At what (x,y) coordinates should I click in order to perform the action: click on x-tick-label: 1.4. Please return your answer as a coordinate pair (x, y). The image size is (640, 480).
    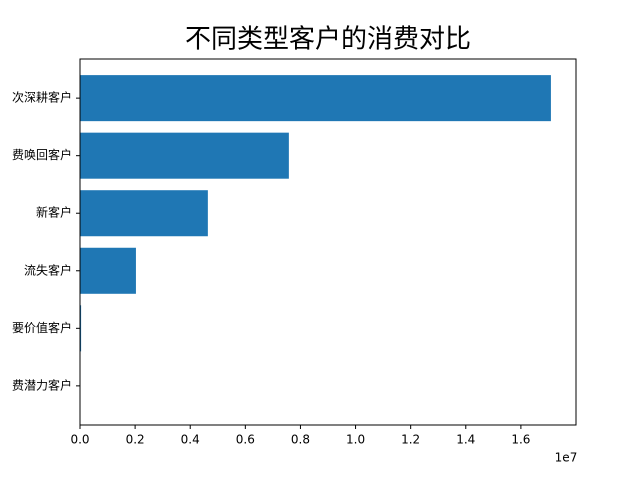
    Looking at the image, I should click on (465, 440).